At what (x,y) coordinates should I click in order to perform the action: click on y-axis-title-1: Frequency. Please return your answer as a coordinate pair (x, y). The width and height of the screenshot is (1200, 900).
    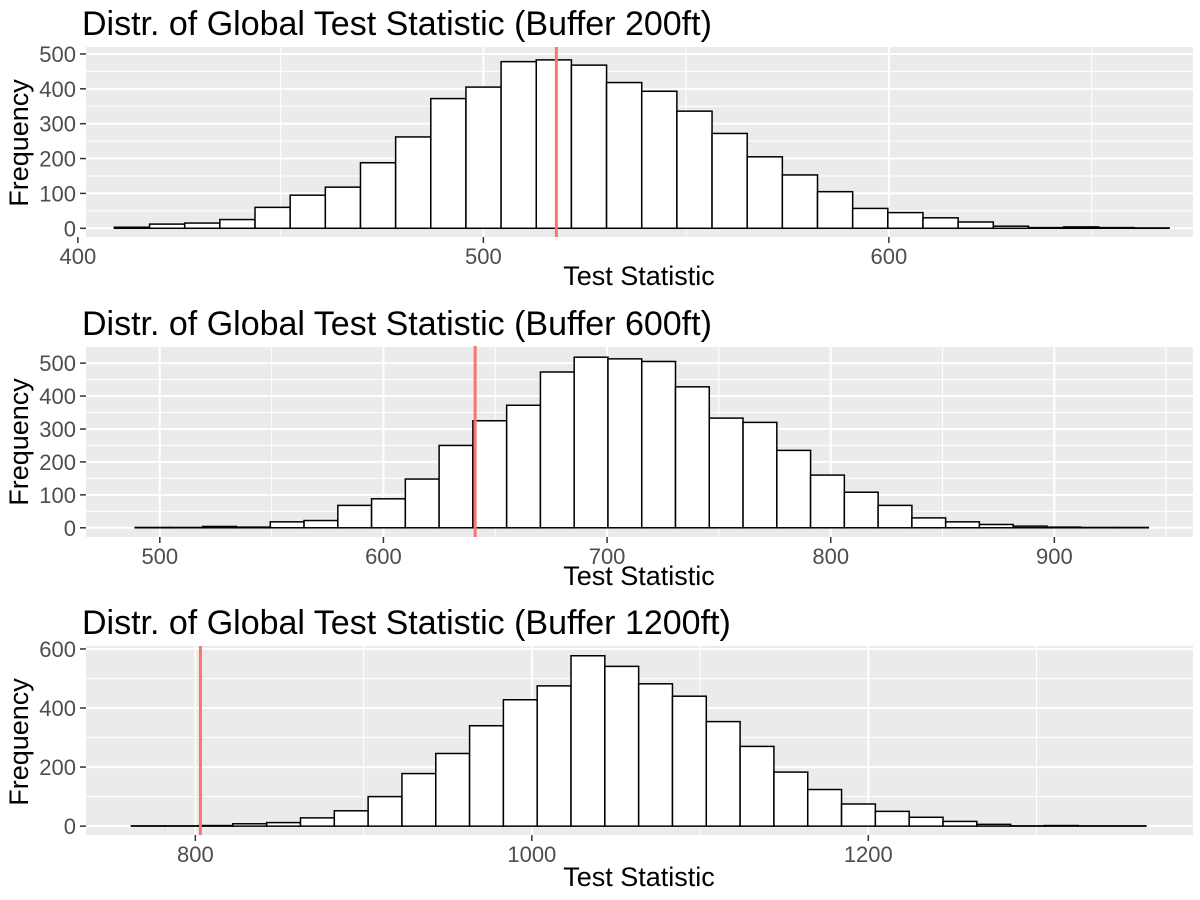
    Looking at the image, I should click on (19, 143).